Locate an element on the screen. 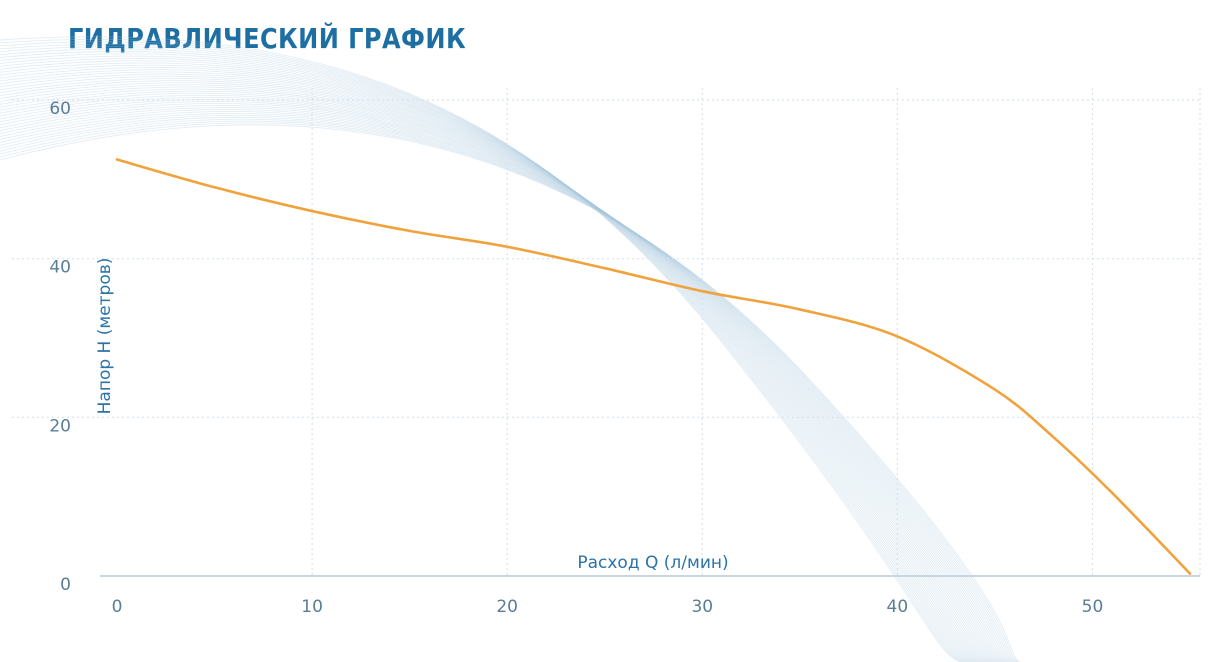 Image resolution: width=1220 pixels, height=662 pixels. x-tick-label: 10 is located at coordinates (312, 607).